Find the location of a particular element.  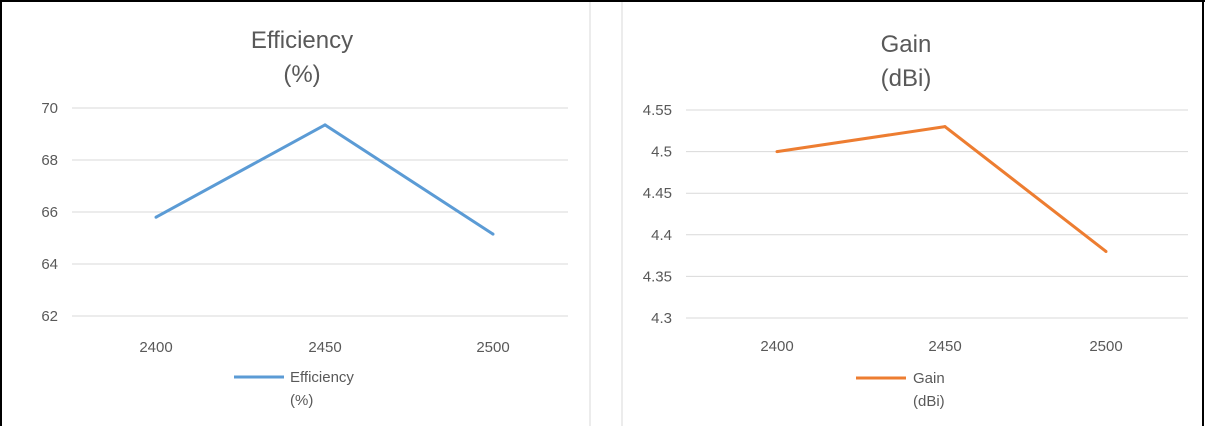

legend: Efficiency (%) is located at coordinates (294, 389).